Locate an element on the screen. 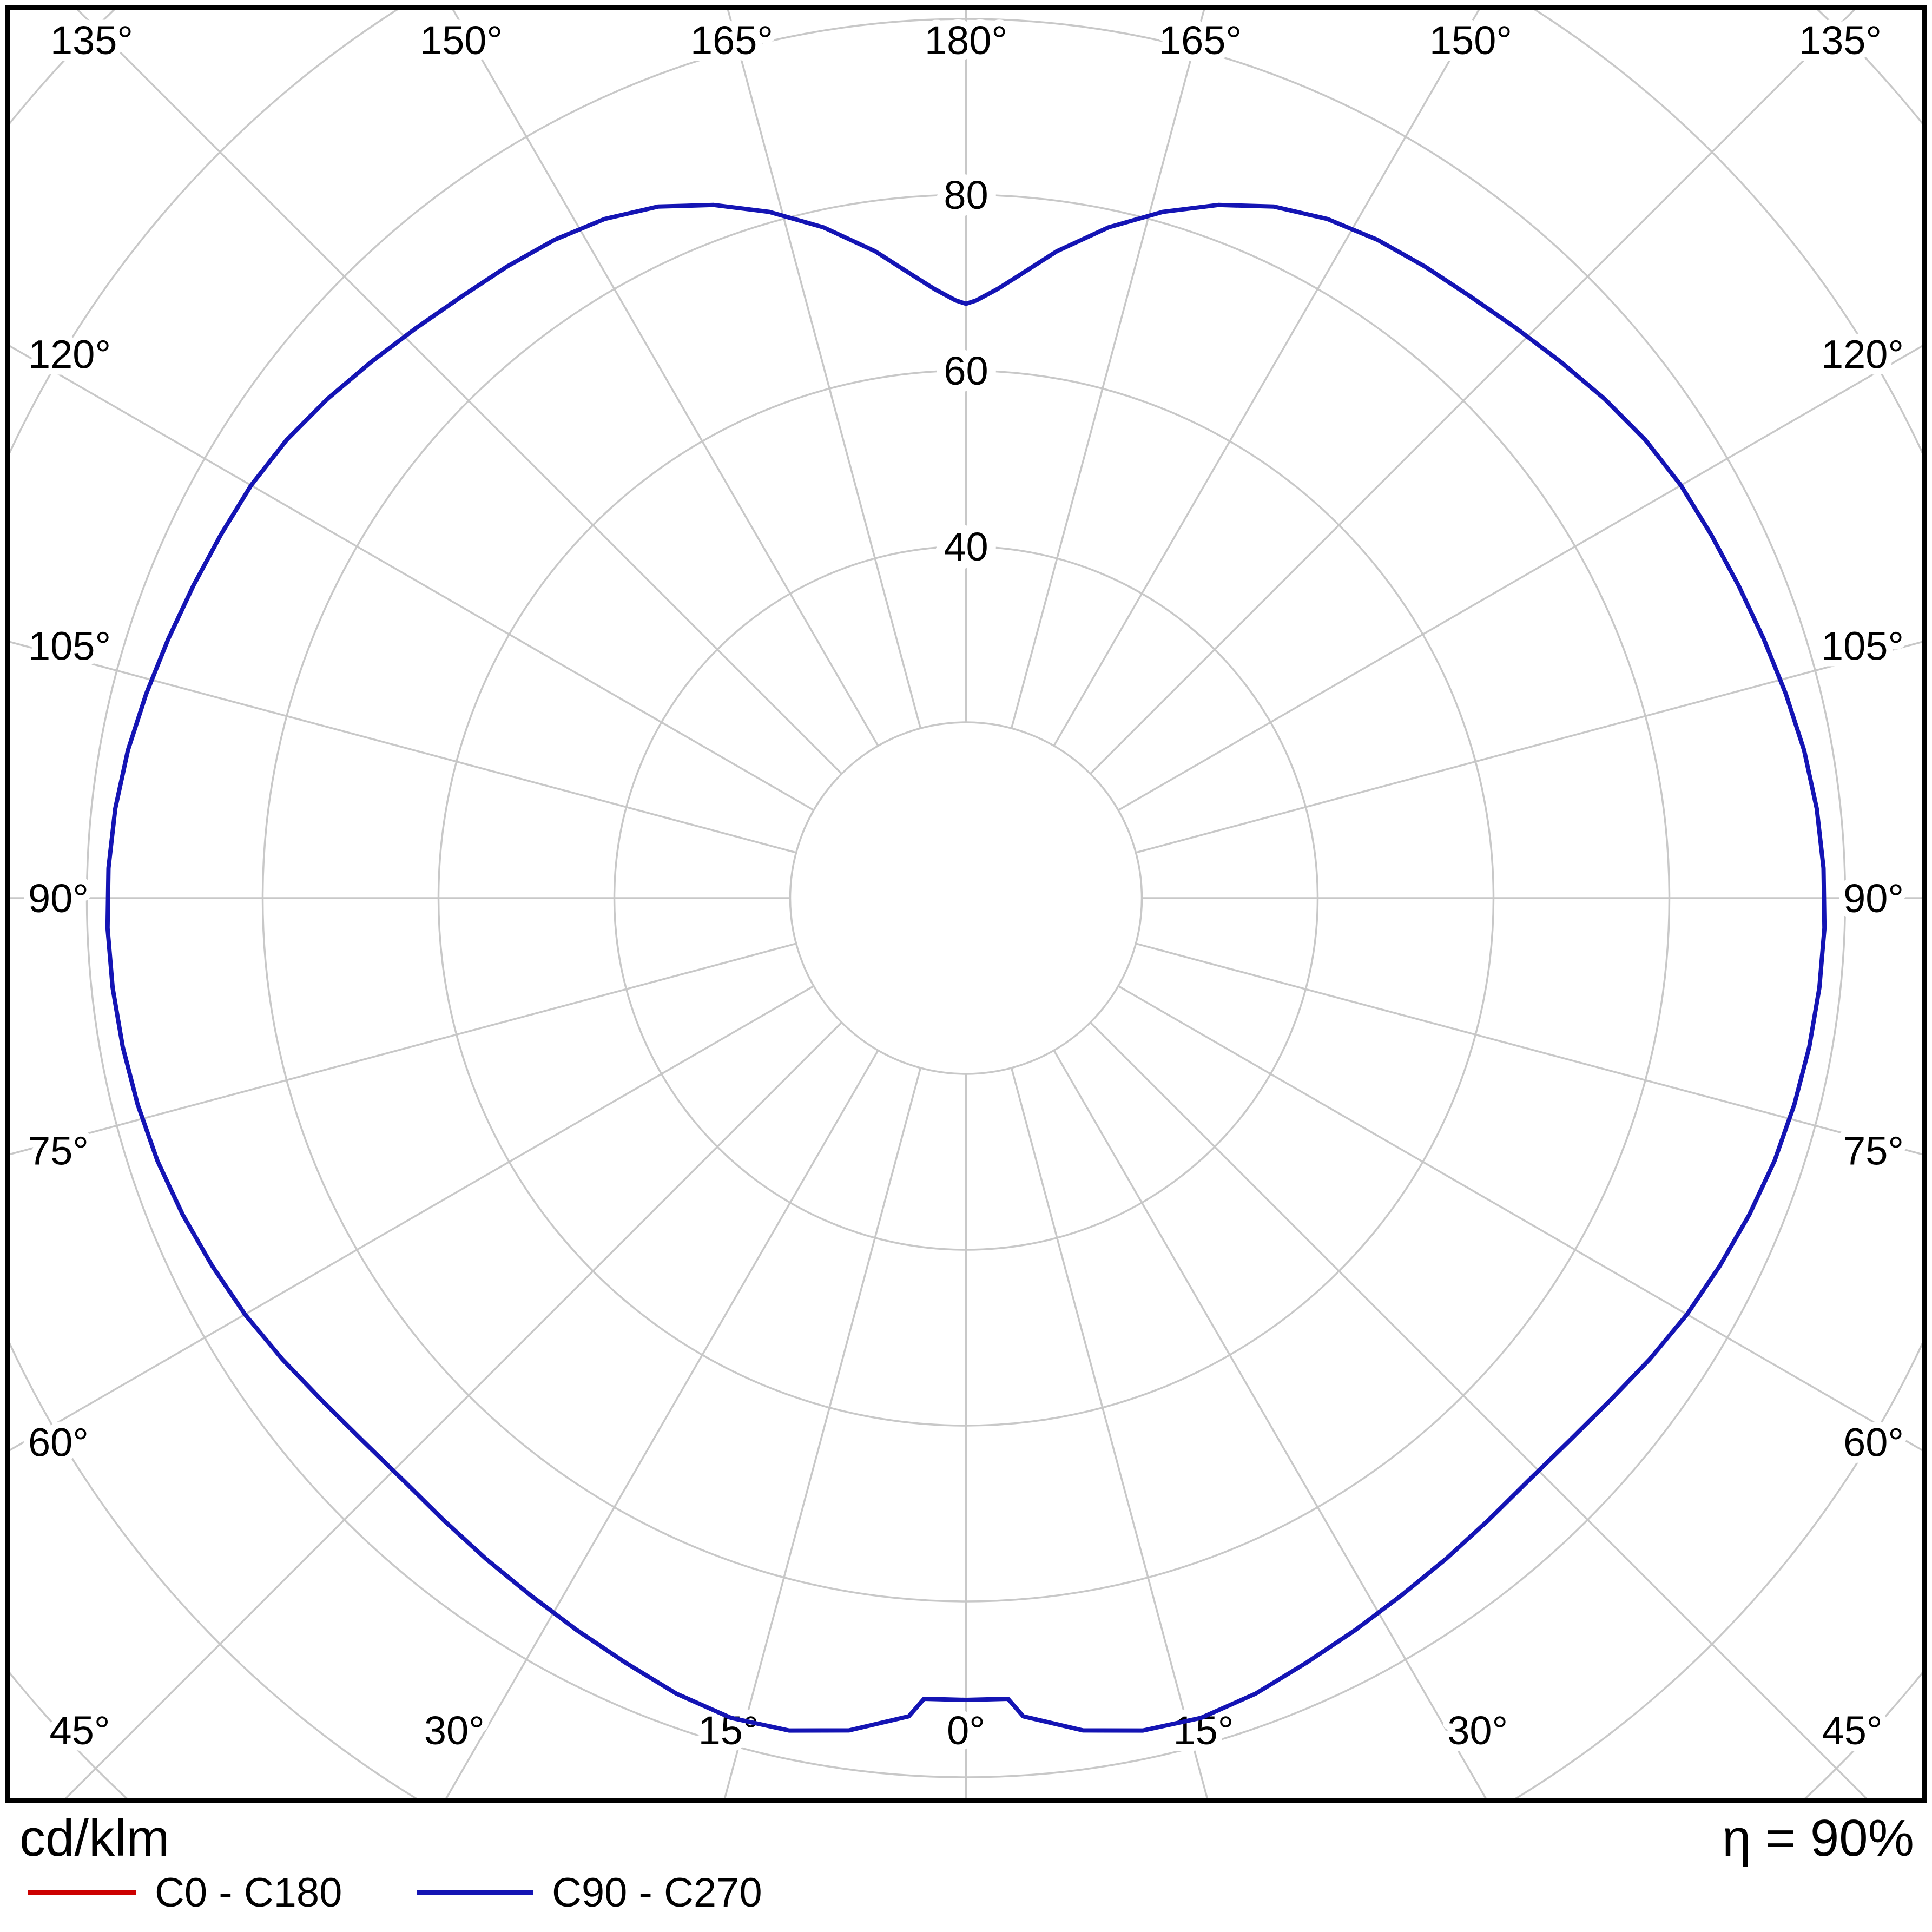 The image size is (1932, 1932). legend: C0 - C180 C90 - C270 is located at coordinates (395, 1893).